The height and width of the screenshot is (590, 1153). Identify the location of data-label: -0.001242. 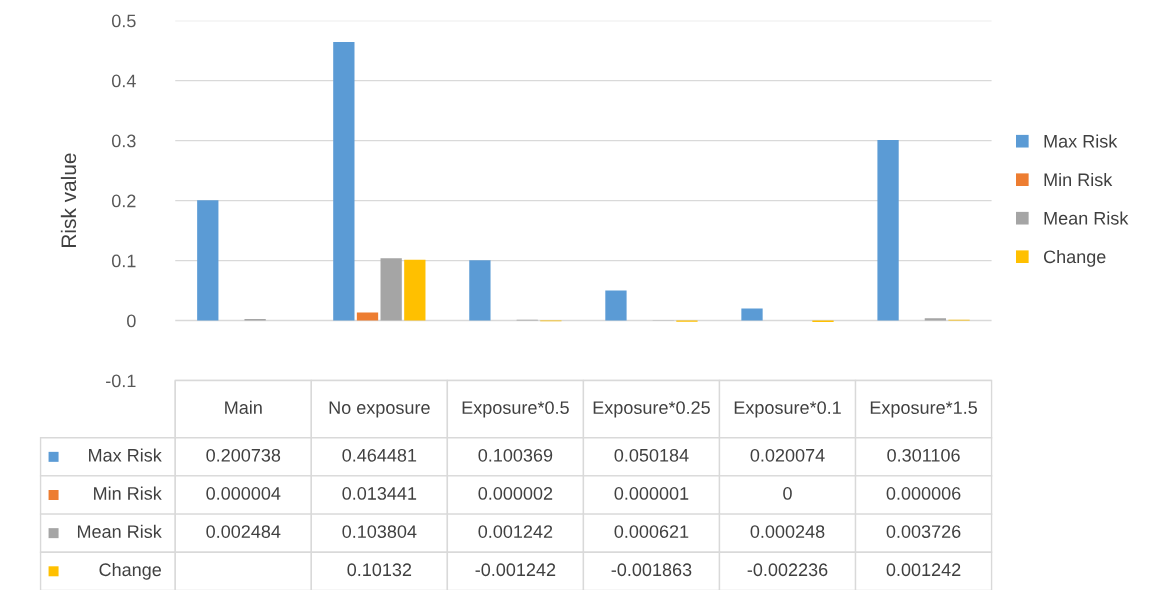
(515, 570).